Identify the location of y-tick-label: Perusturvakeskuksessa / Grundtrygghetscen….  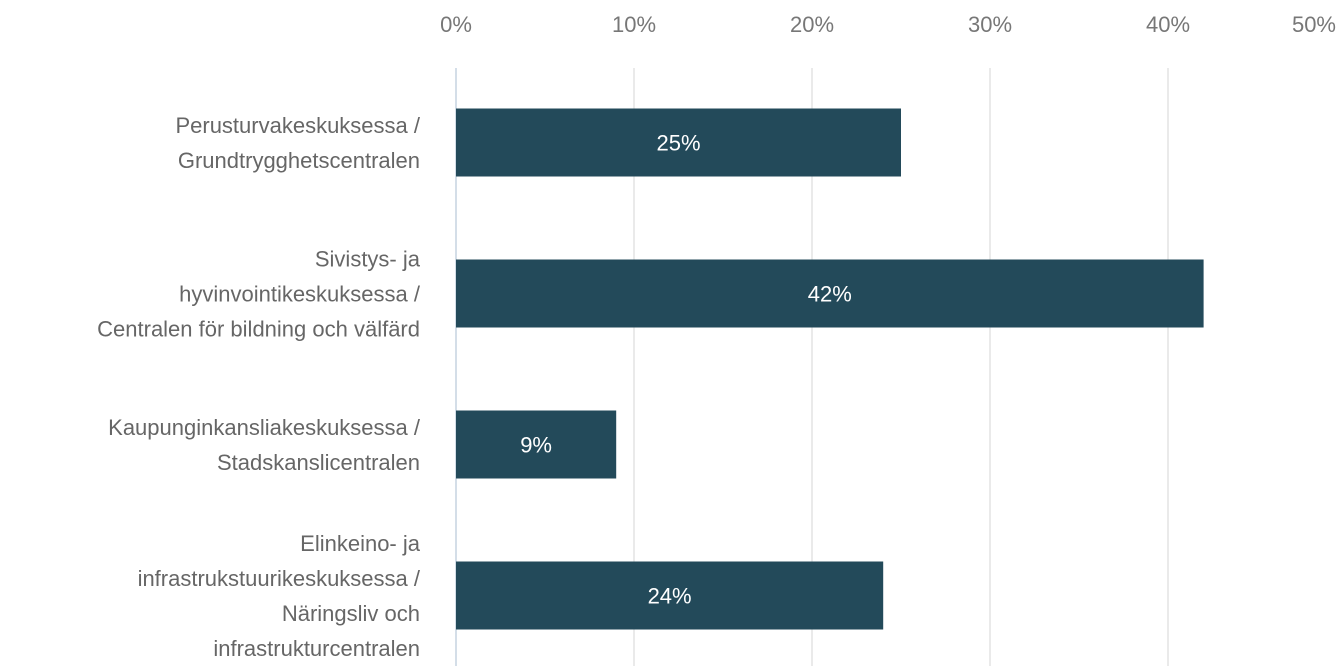
(297, 143).